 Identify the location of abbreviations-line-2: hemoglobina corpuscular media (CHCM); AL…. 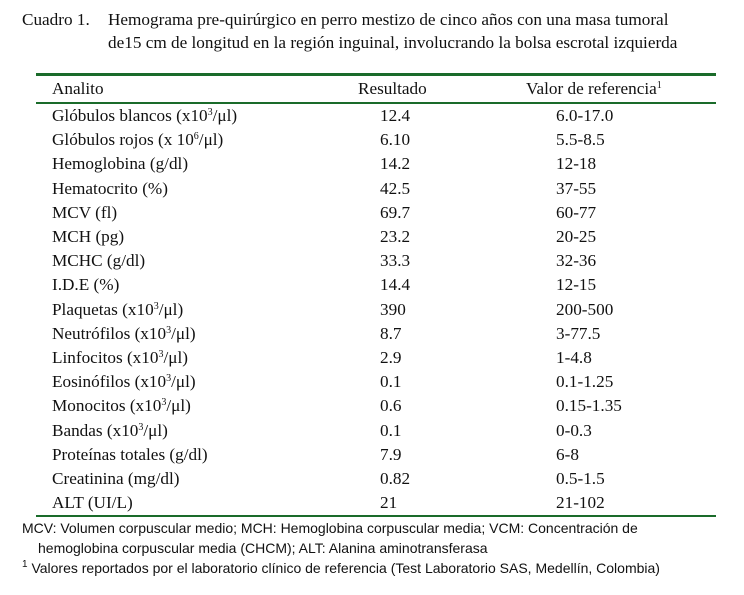
(263, 548).